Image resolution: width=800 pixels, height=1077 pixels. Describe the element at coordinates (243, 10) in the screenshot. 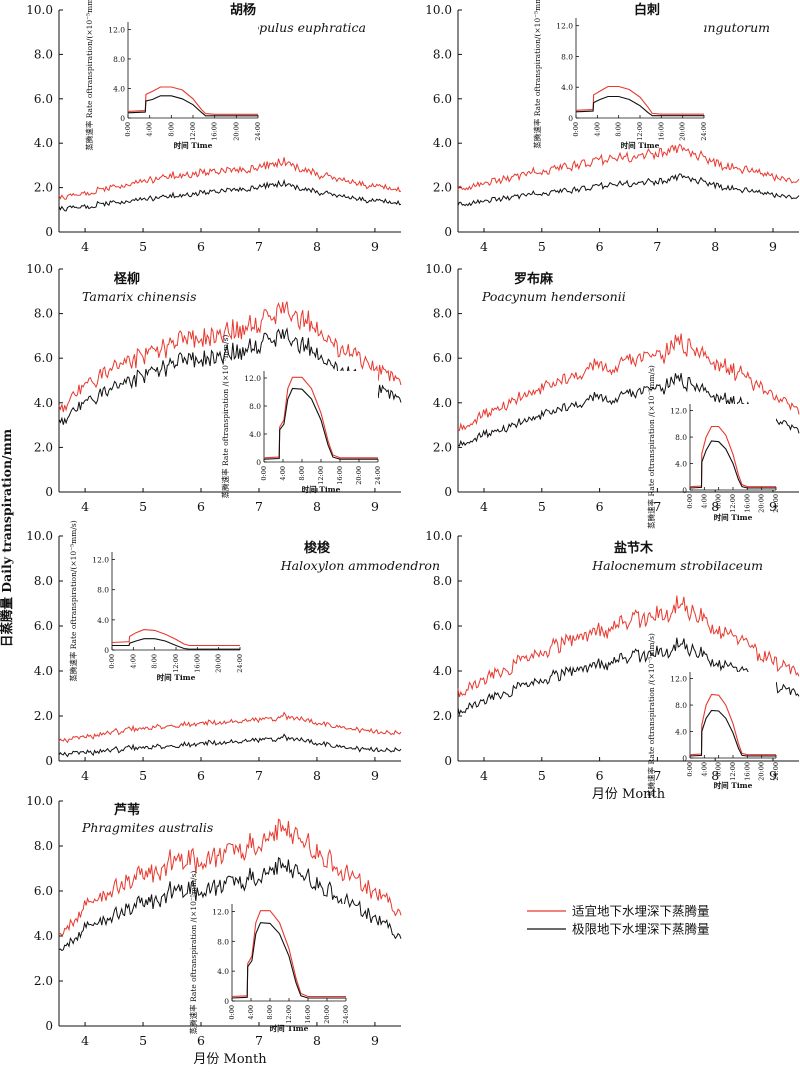

I see `species-name-cn: 胡杨` at that location.